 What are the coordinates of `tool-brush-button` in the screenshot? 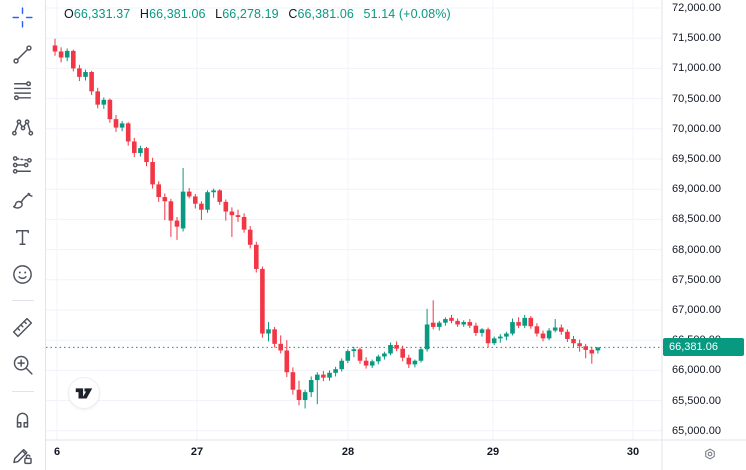 It's located at (23, 200).